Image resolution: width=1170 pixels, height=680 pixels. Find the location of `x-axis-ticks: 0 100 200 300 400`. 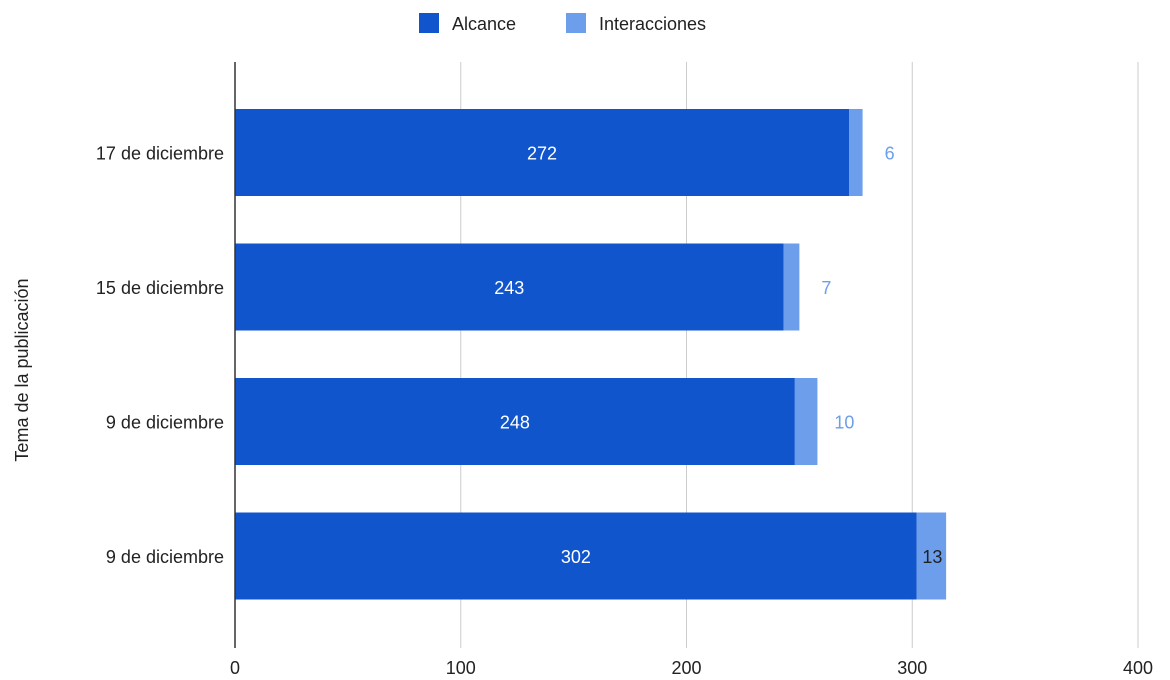

x-axis-ticks: 0 100 200 300 400 is located at coordinates (691, 668).